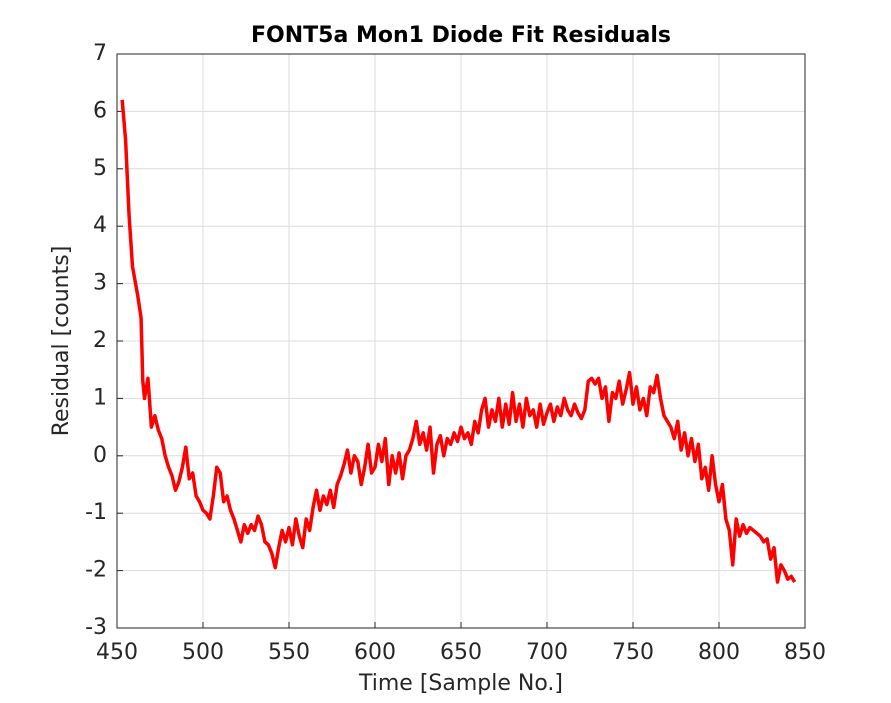 The width and height of the screenshot is (891, 703). Describe the element at coordinates (100, 340) in the screenshot. I see `y-tick-label: 2` at that location.